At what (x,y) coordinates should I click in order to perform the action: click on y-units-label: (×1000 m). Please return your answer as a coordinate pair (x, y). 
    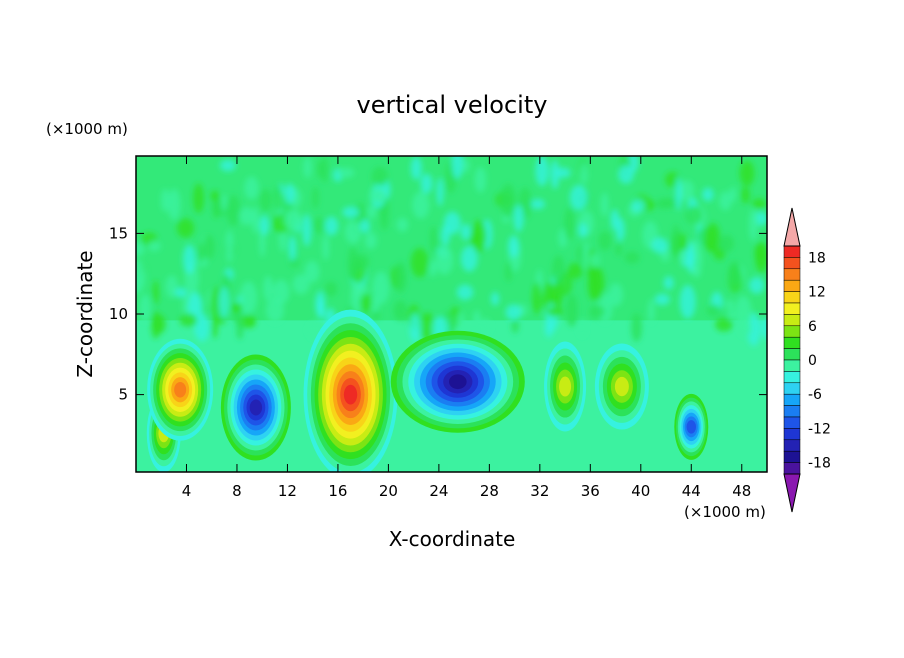
    Looking at the image, I should click on (87, 129).